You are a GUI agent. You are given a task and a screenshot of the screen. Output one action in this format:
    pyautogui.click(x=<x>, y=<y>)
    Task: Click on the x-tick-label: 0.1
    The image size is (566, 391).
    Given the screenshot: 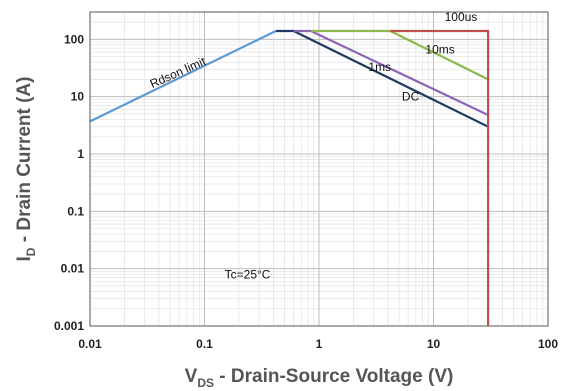 What is the action you would take?
    pyautogui.click(x=204, y=344)
    